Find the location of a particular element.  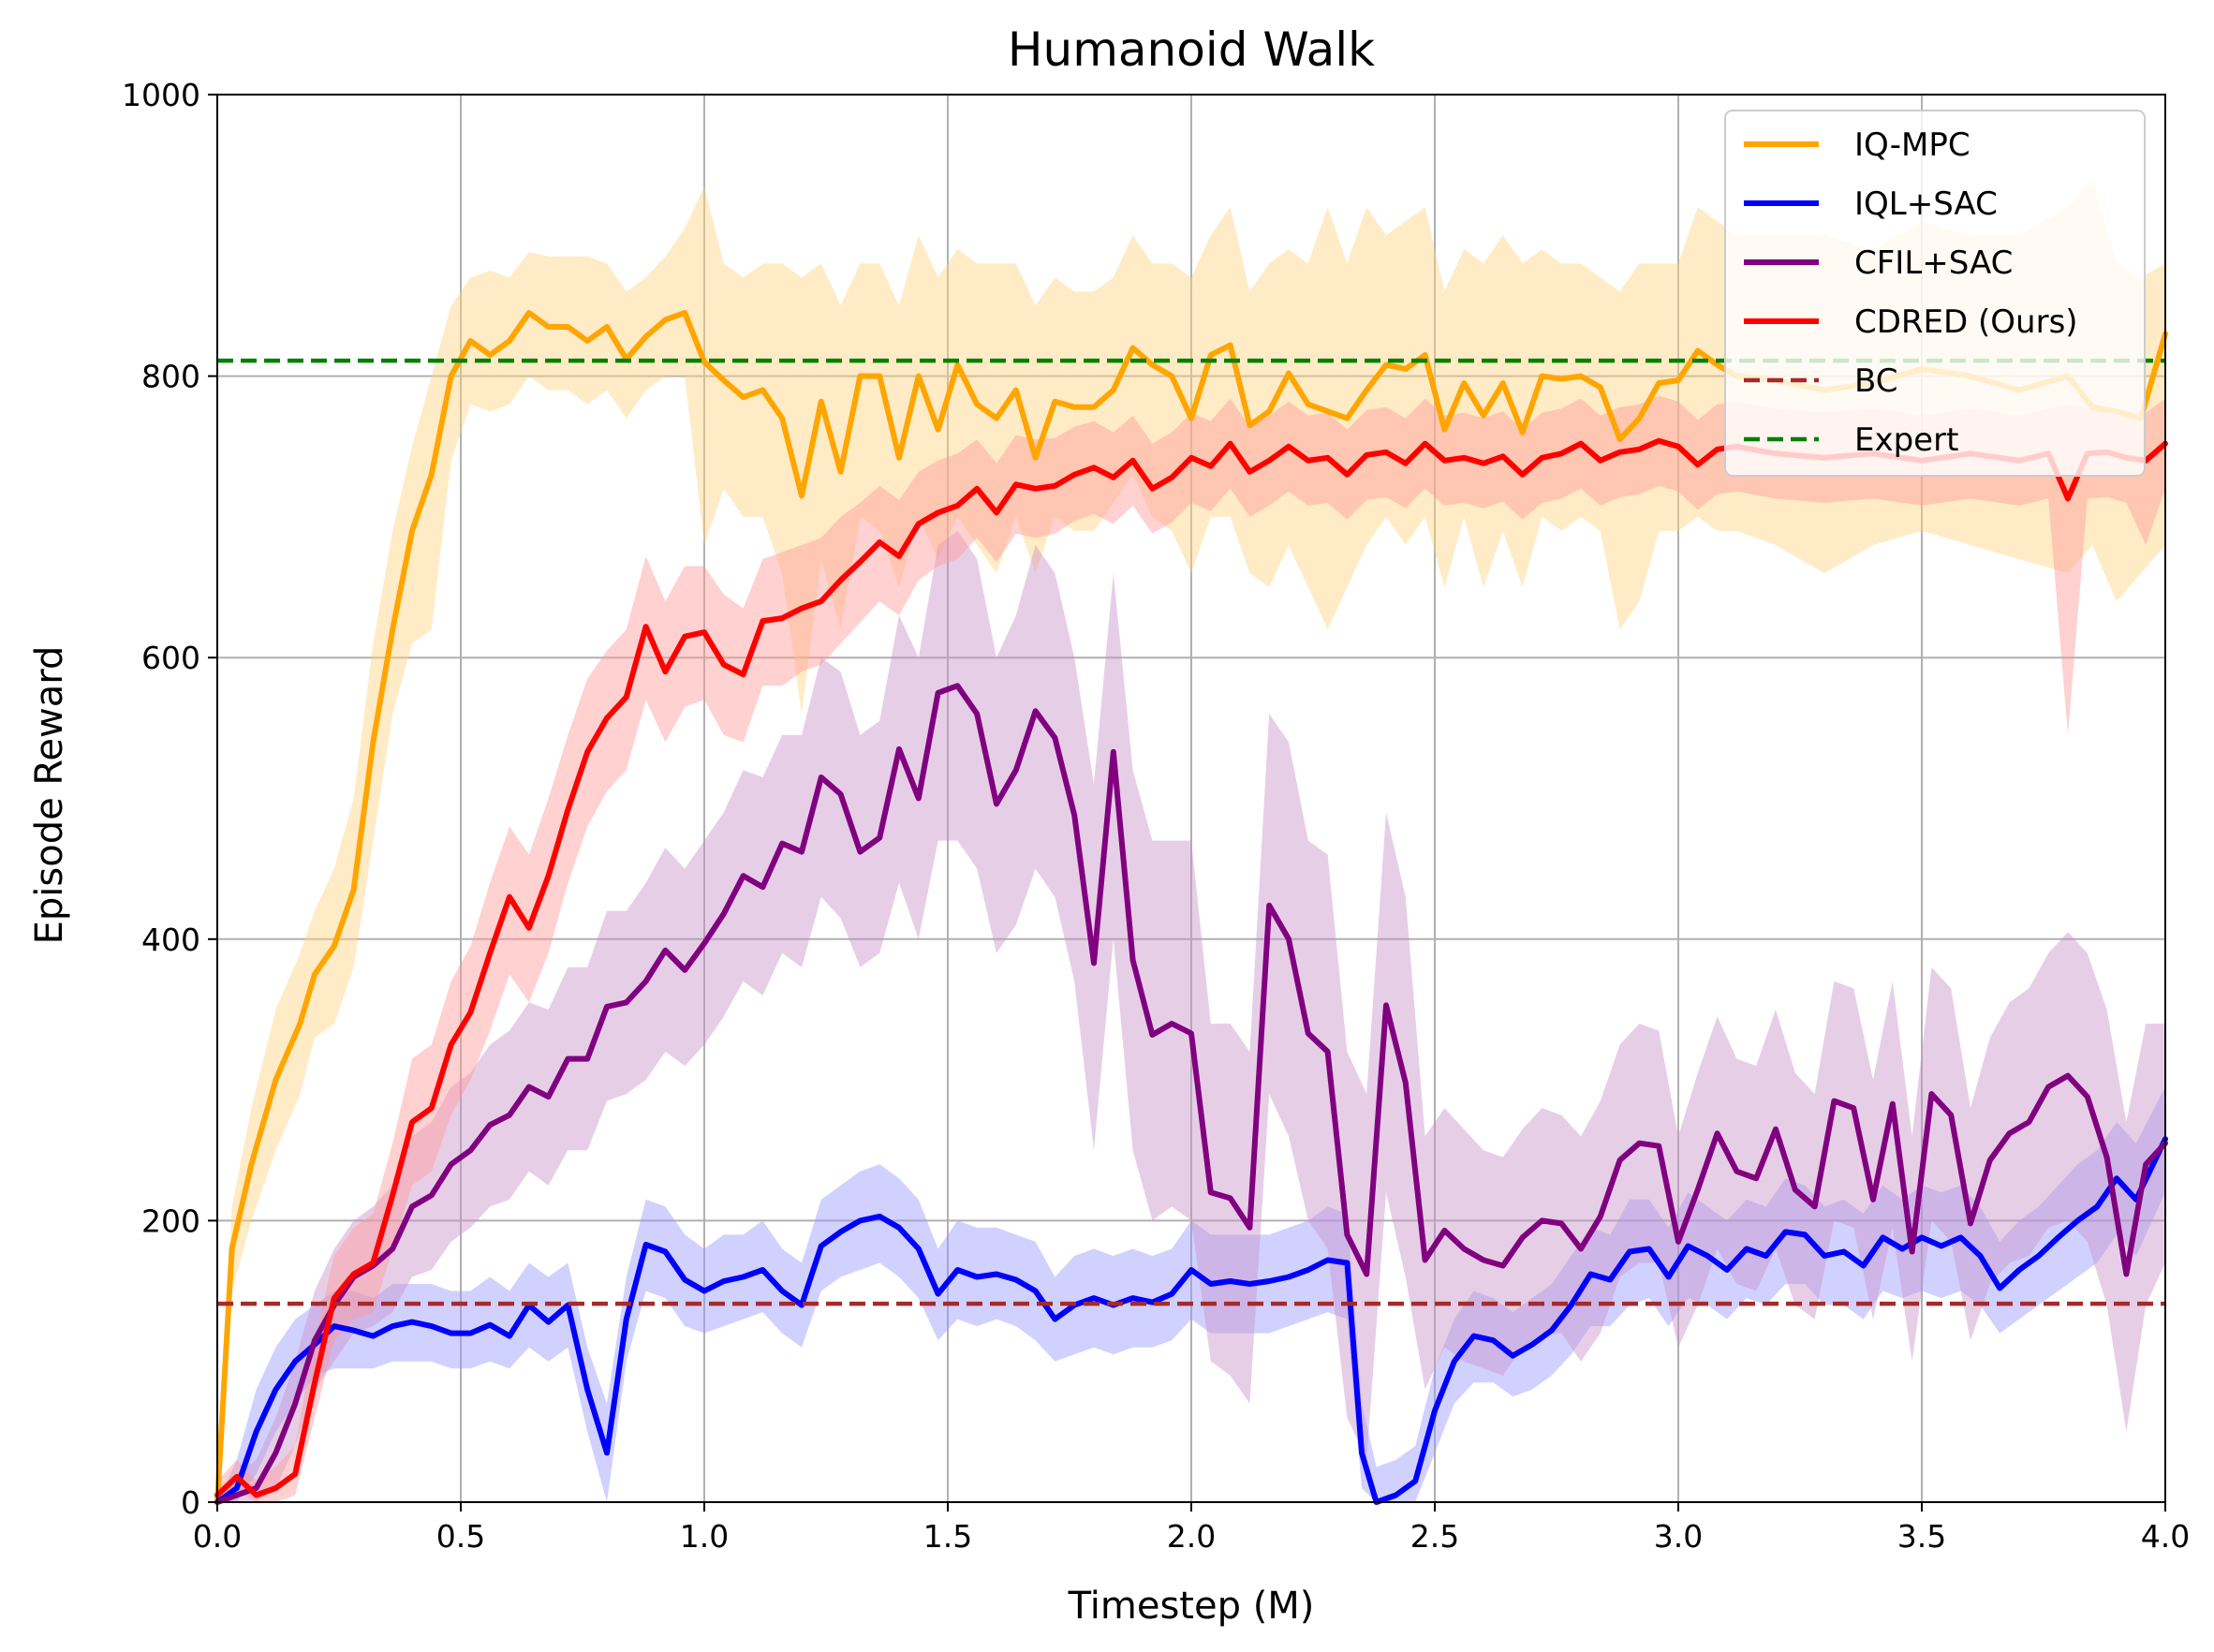

y-axis-label: Episode Reward is located at coordinates (50, 795).